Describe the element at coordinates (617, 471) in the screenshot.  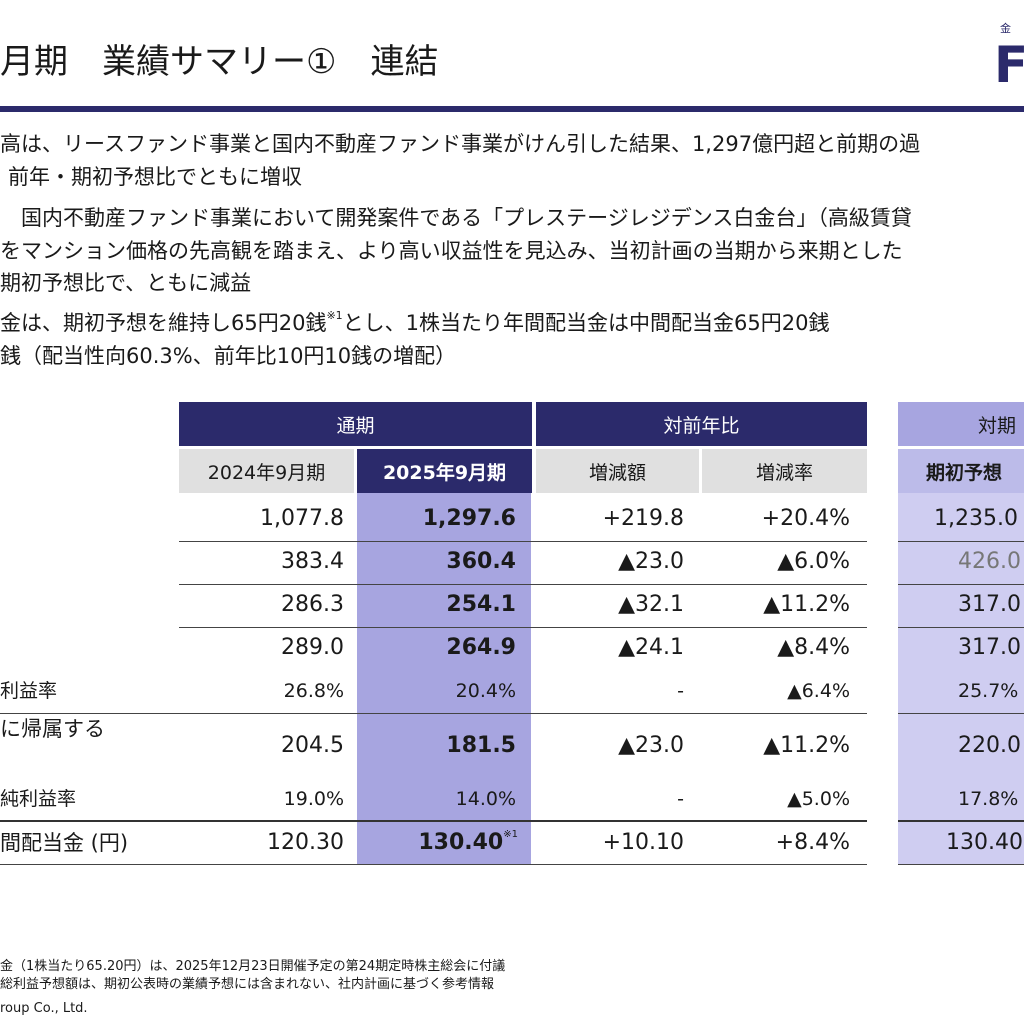
I see `col-header-change-amount: 増減額` at that location.